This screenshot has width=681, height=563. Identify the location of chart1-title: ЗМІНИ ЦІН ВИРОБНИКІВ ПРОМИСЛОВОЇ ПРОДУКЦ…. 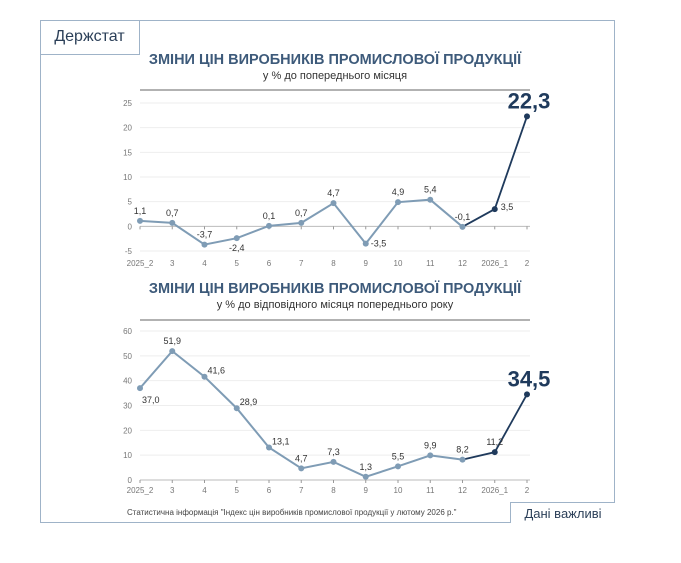
(335, 60).